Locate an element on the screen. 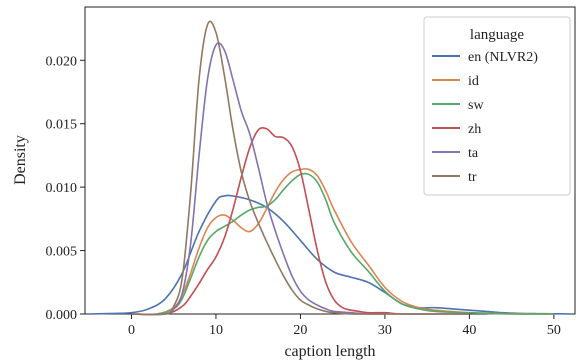  legend-items: en (NLVR2) id sw zh ta tr is located at coordinates (485, 117).